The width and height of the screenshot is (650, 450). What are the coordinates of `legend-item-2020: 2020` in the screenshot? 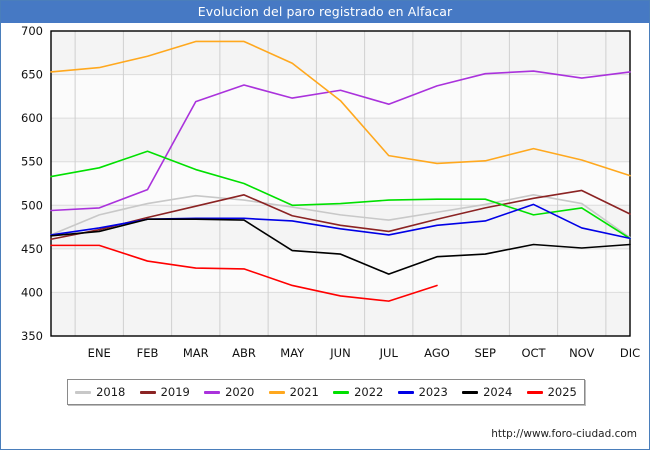 It's located at (229, 392).